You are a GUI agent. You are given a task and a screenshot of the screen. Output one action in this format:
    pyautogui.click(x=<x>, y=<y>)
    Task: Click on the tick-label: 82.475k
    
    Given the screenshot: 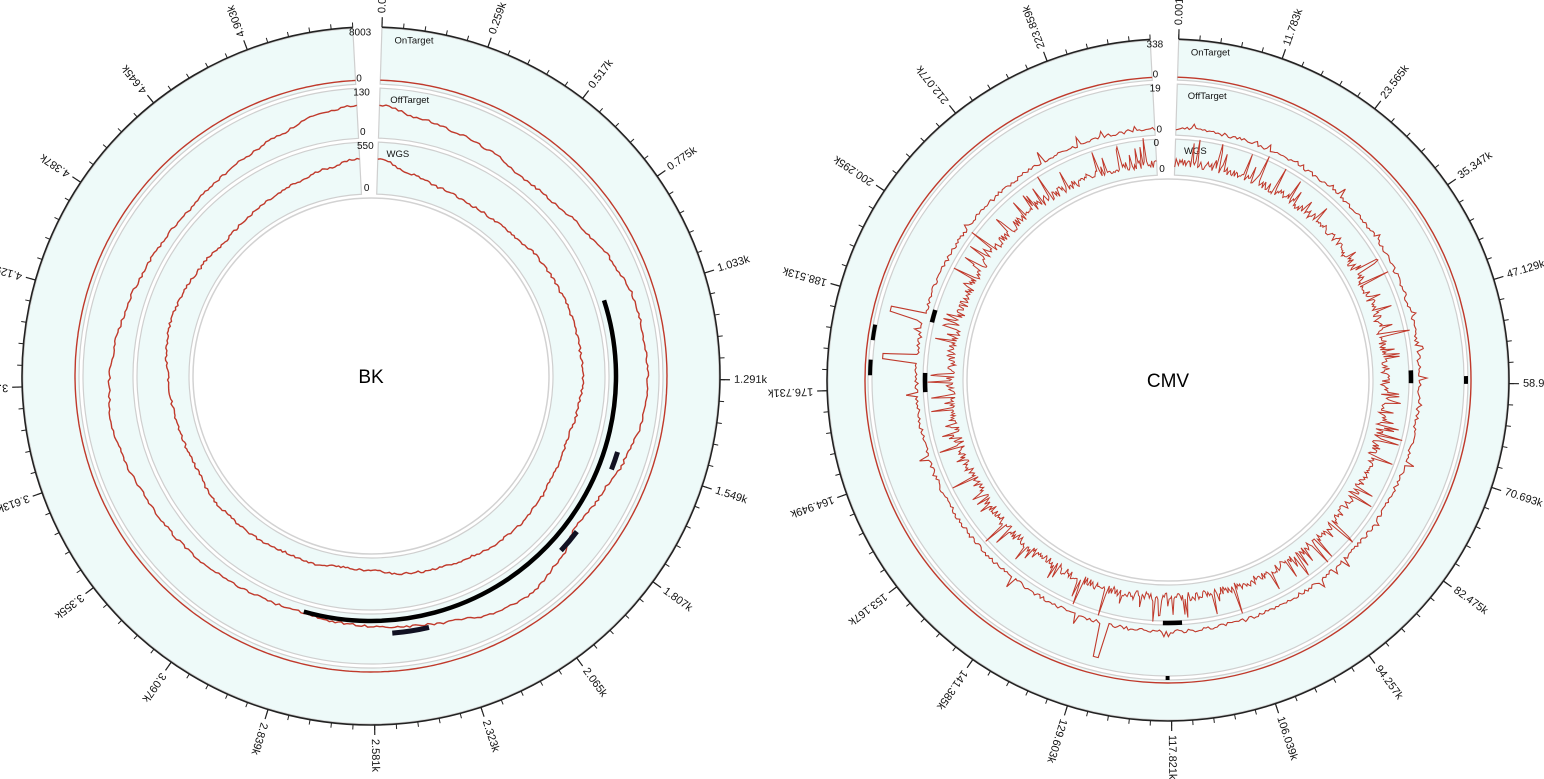 What is the action you would take?
    pyautogui.click(x=1470, y=600)
    